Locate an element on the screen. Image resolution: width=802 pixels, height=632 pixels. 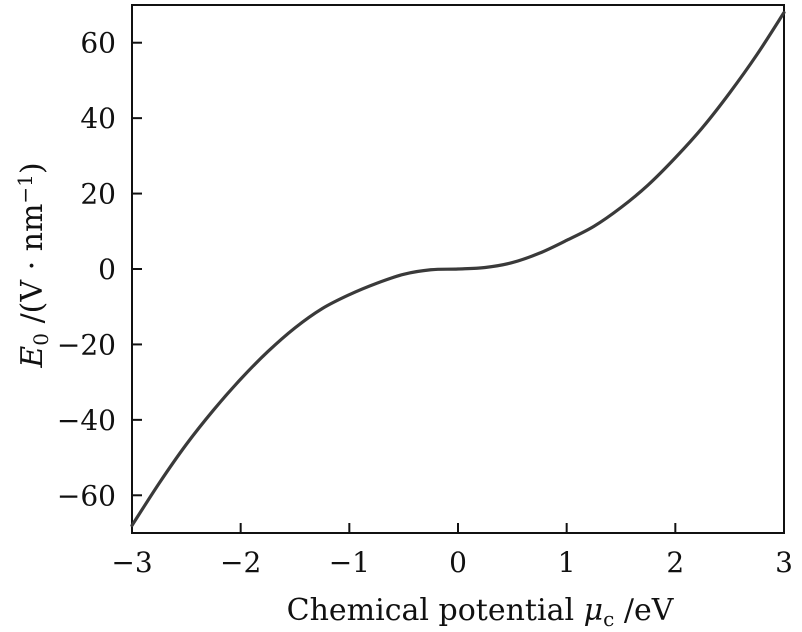
x-tick-label: 3 is located at coordinates (784, 562).